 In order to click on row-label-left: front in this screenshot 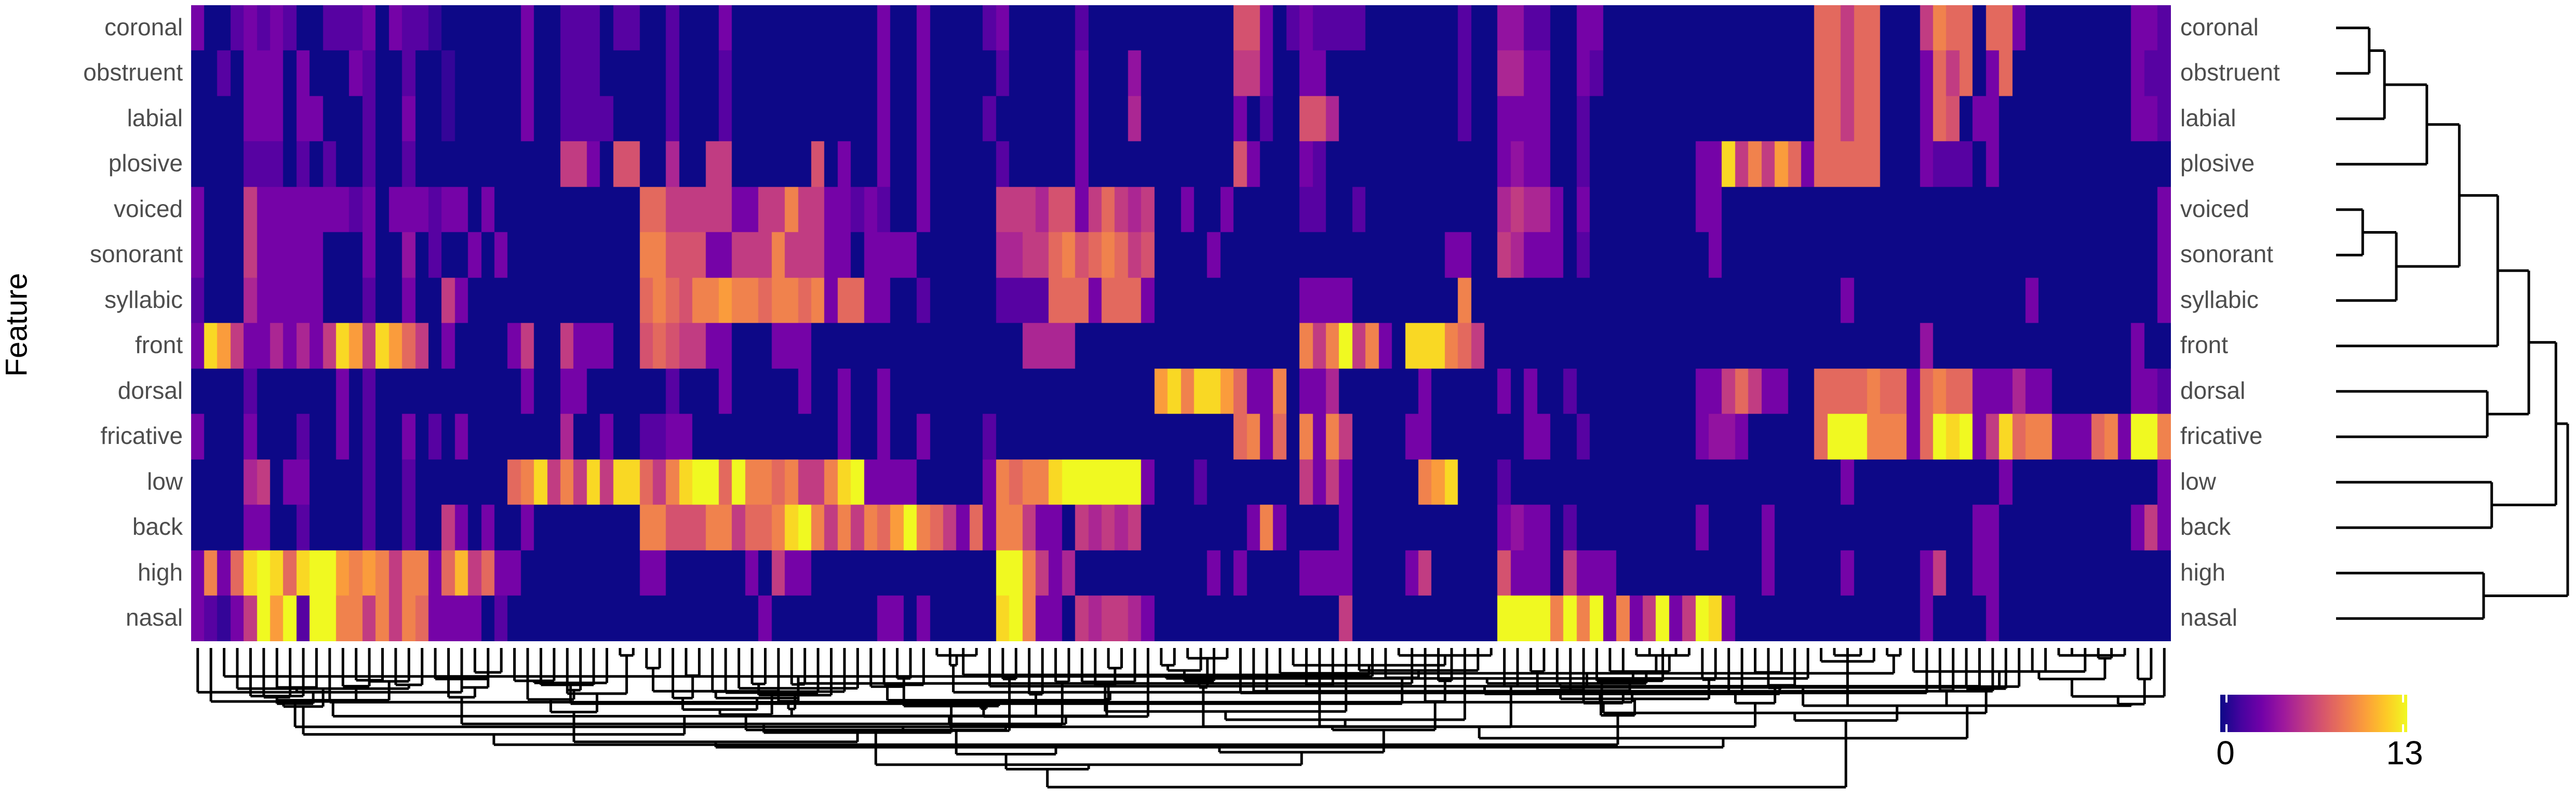, I will do `click(159, 345)`.